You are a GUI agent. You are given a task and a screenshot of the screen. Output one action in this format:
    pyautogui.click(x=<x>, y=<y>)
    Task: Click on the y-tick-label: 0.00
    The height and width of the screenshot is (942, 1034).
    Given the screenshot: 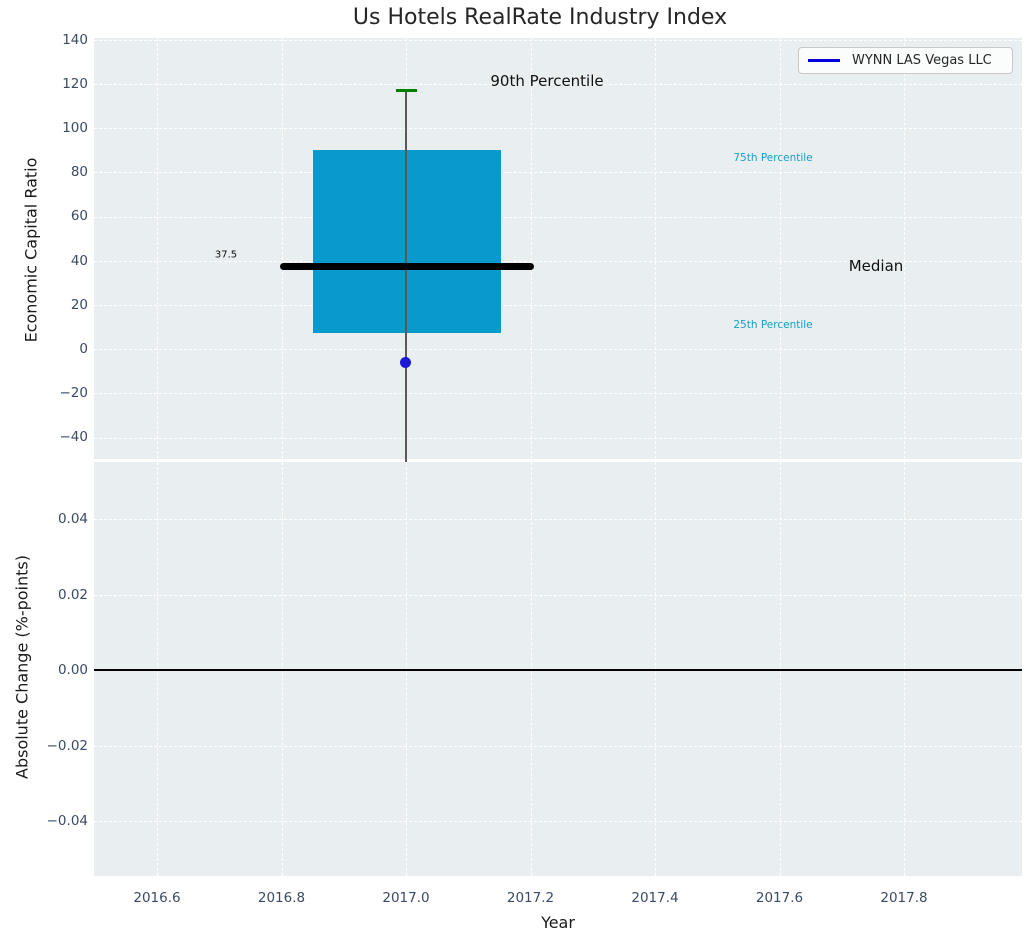 What is the action you would take?
    pyautogui.click(x=72, y=670)
    